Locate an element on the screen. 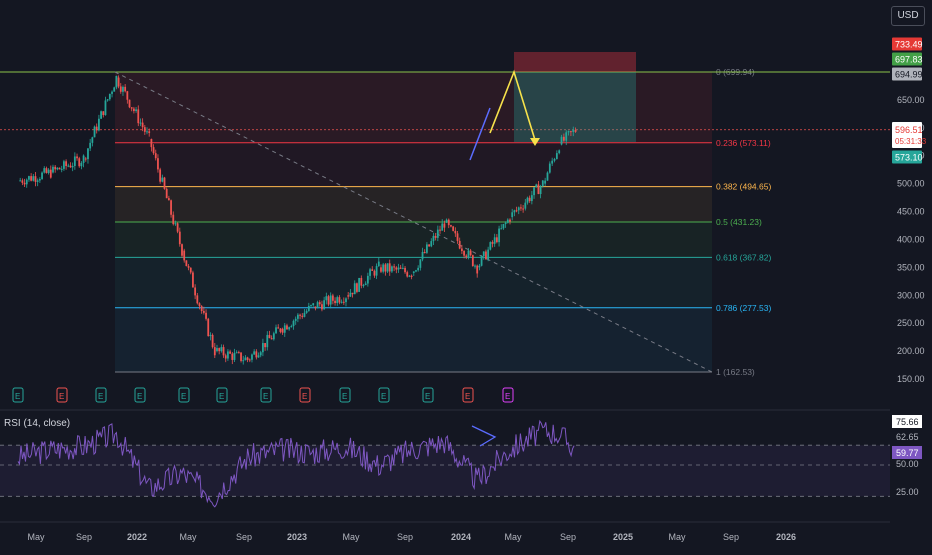  level-badge-bg is located at coordinates (907, 74).